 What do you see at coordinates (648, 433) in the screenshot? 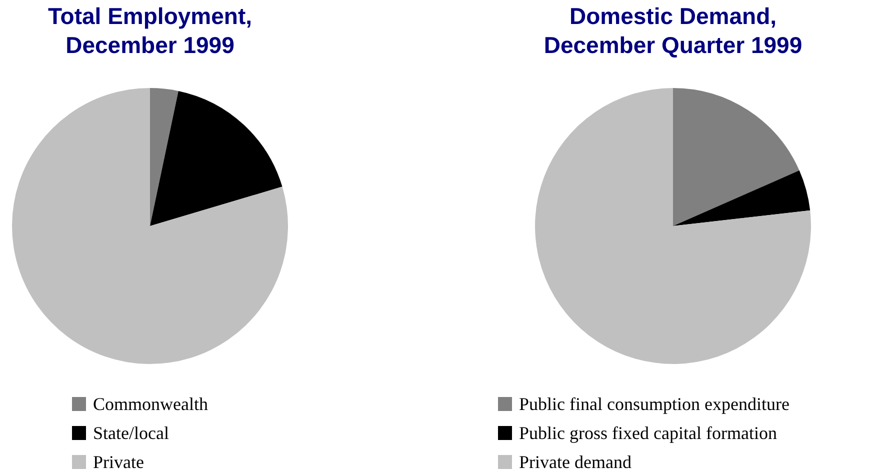
I see `legend-label: Public gross fixed capital formation` at bounding box center [648, 433].